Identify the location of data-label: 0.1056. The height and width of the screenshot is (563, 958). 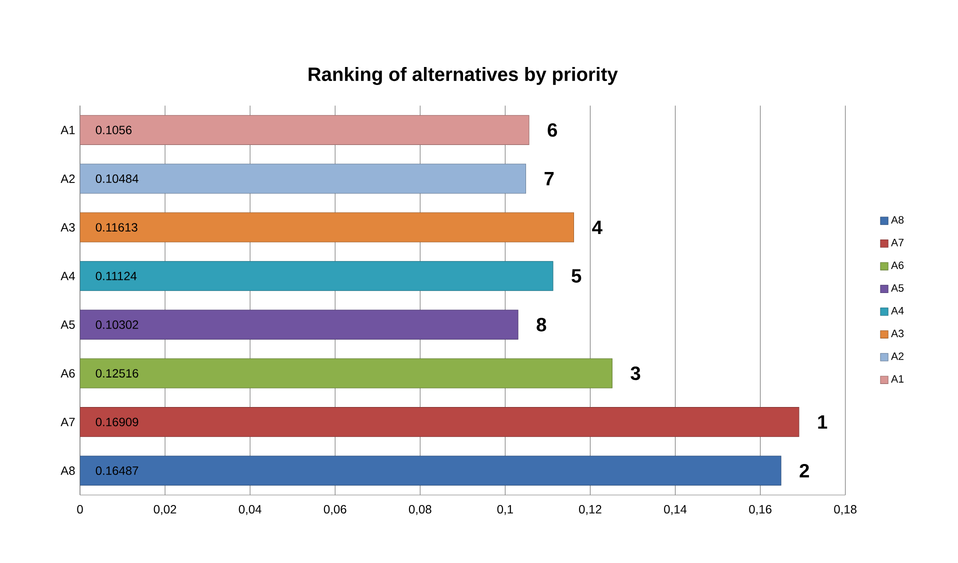
(114, 130).